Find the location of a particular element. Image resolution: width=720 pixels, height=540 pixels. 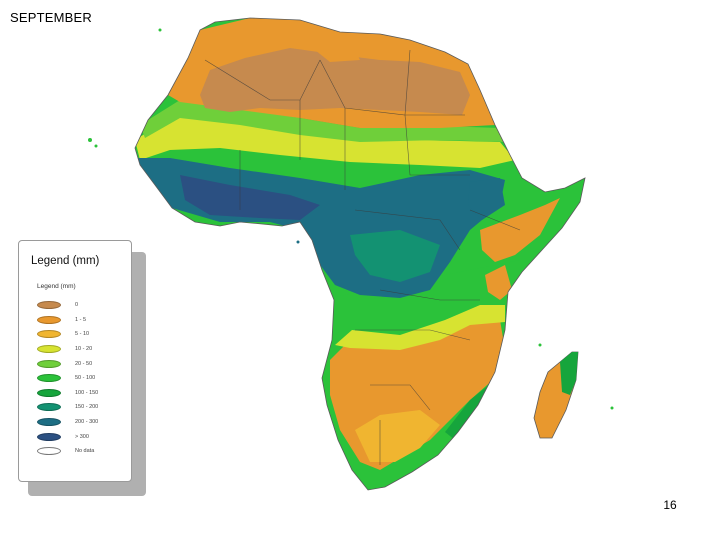

legend-label: 5 - 10 is located at coordinates (82, 334).